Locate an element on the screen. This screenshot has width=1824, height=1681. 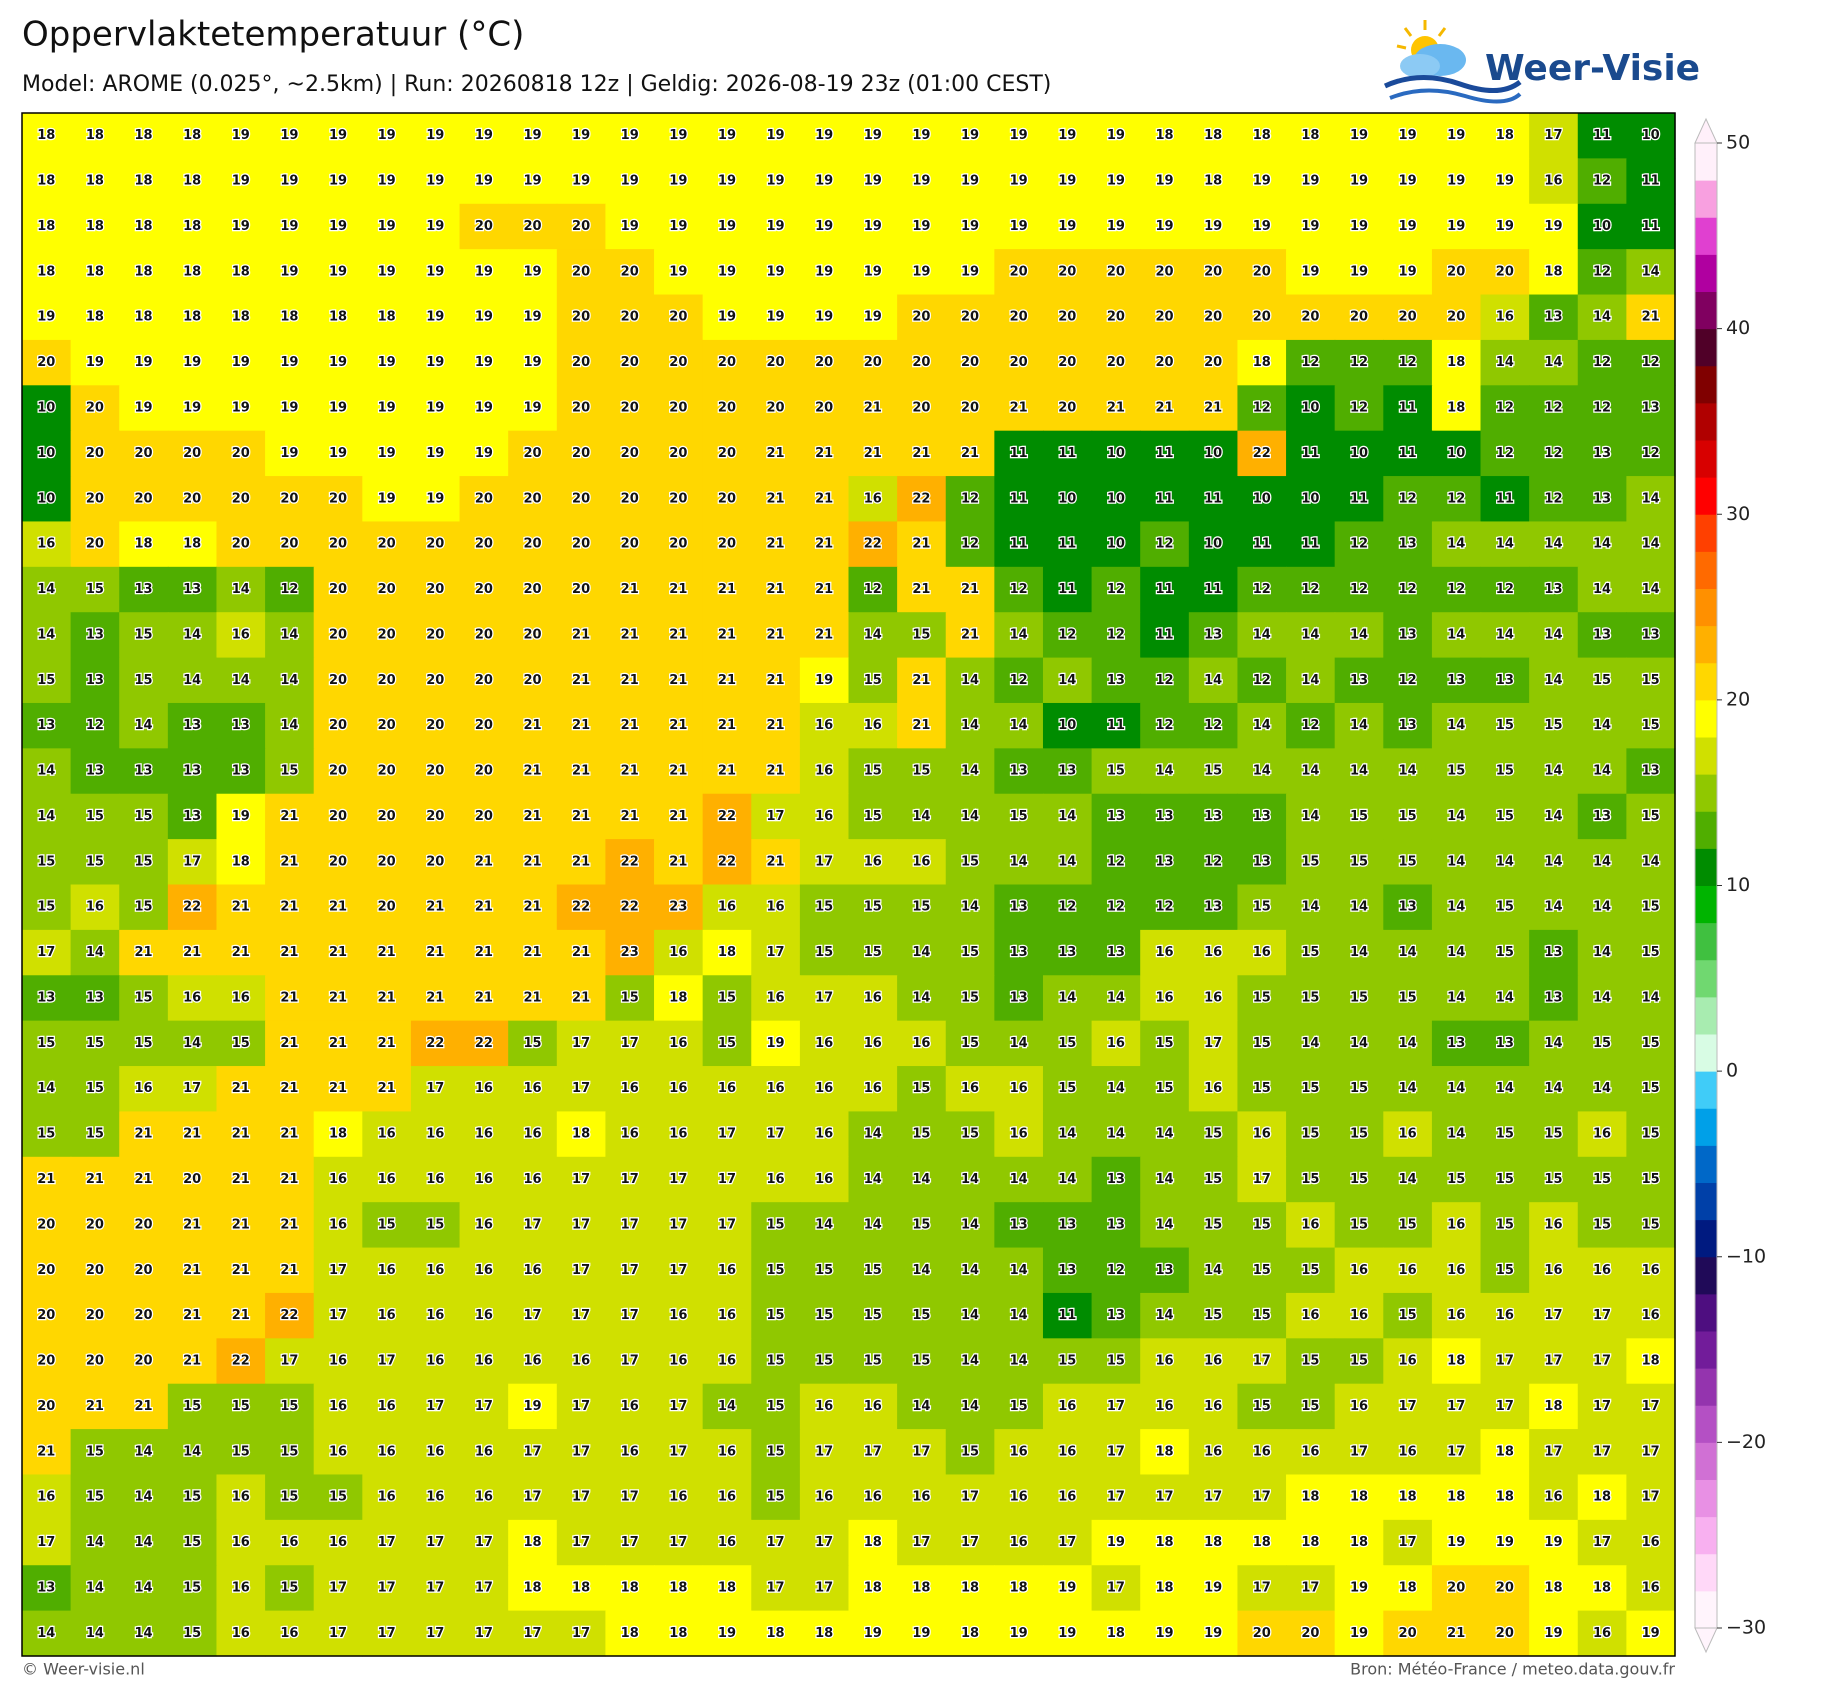
colorbar-tick-label: 20 is located at coordinates (1738, 699).